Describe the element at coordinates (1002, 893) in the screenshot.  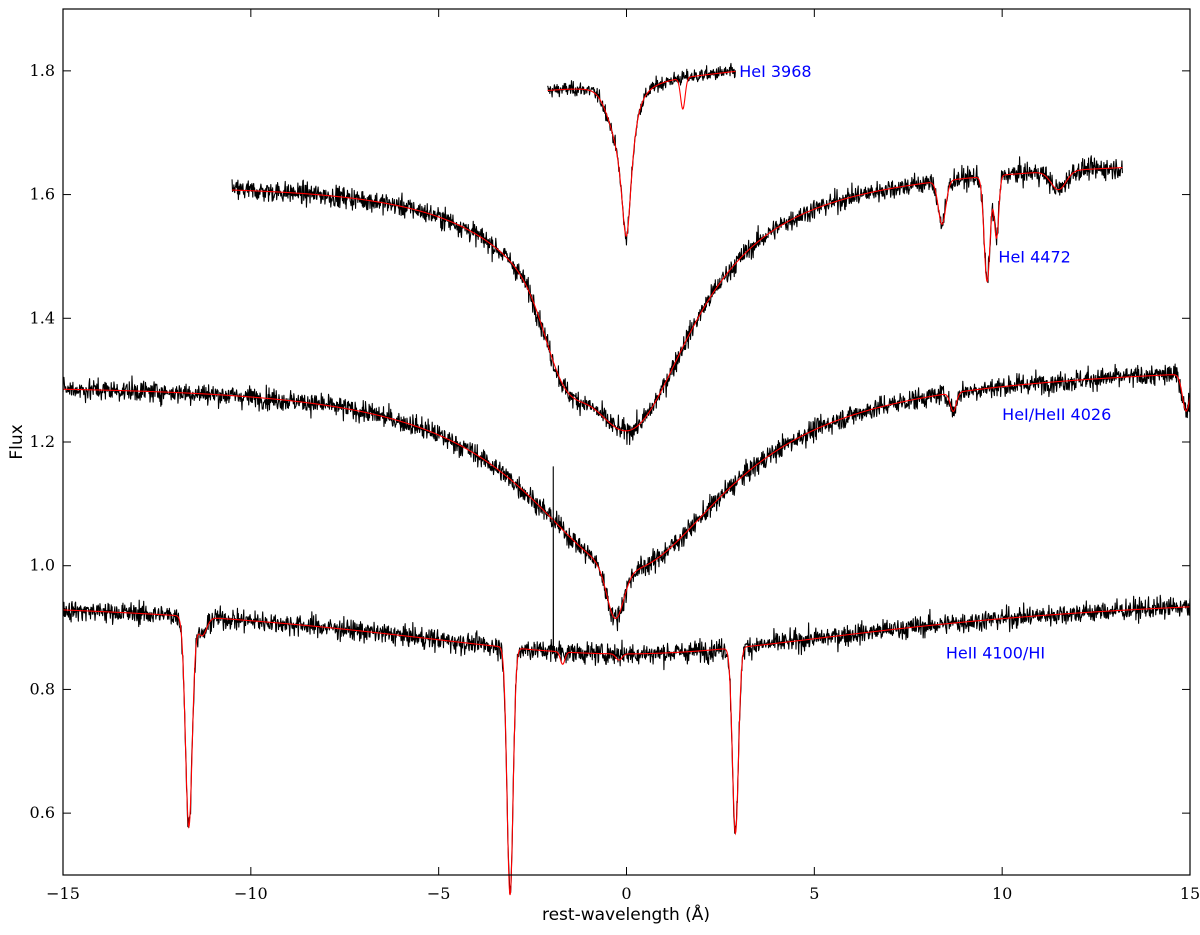
I see `x-tick-label: 10` at that location.